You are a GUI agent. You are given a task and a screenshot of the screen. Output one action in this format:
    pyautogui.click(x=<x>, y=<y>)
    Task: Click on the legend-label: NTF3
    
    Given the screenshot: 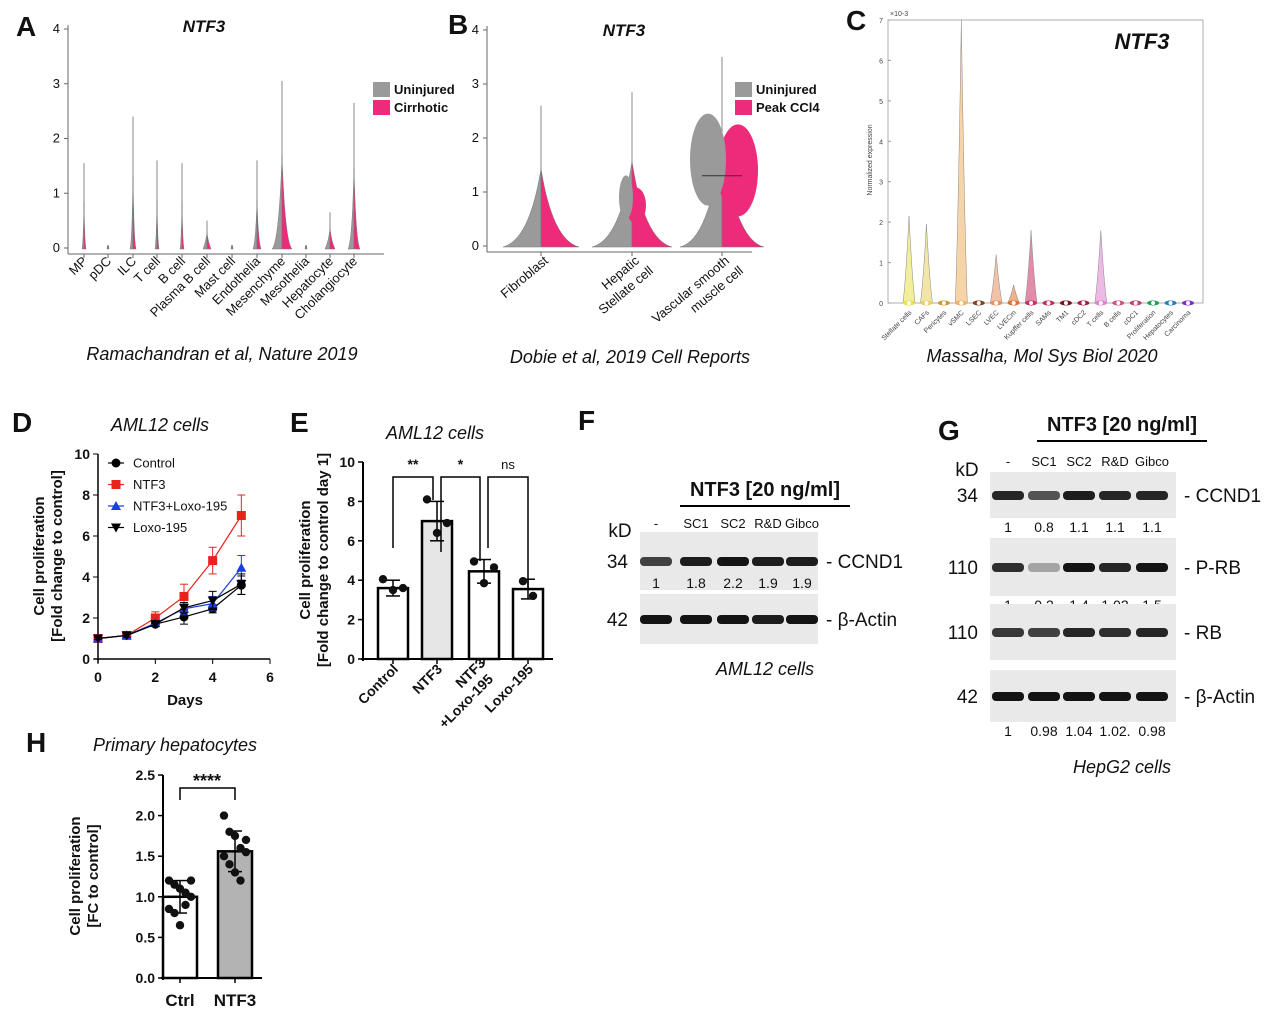 What is the action you would take?
    pyautogui.click(x=149, y=484)
    